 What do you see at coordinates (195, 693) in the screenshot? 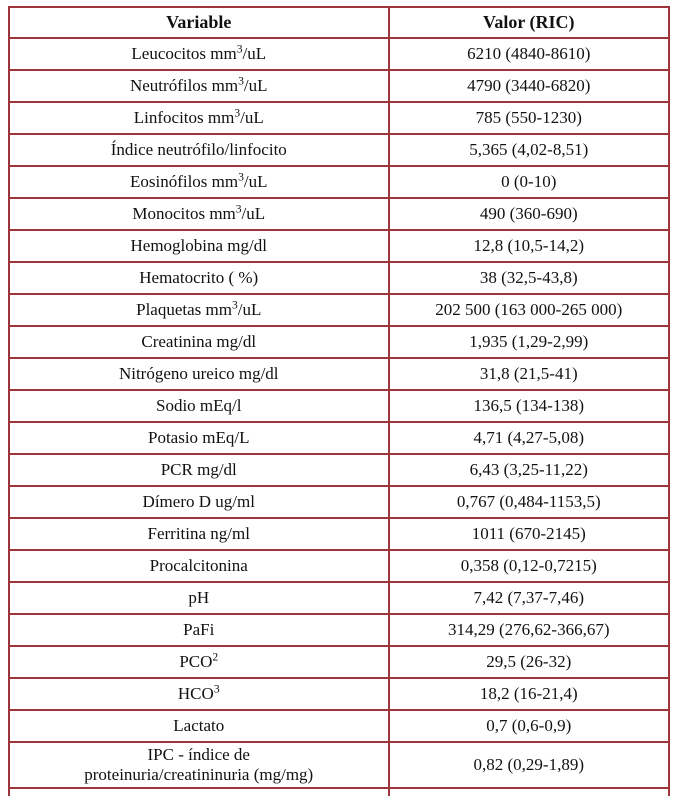
I see `variable-text: HCO` at bounding box center [195, 693].